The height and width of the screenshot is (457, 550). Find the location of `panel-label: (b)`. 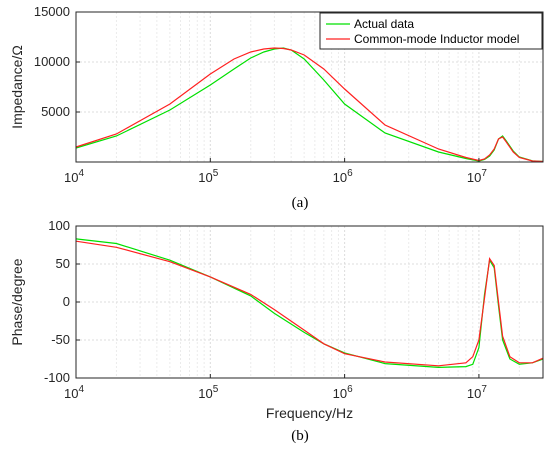

panel-label: (b) is located at coordinates (300, 436).